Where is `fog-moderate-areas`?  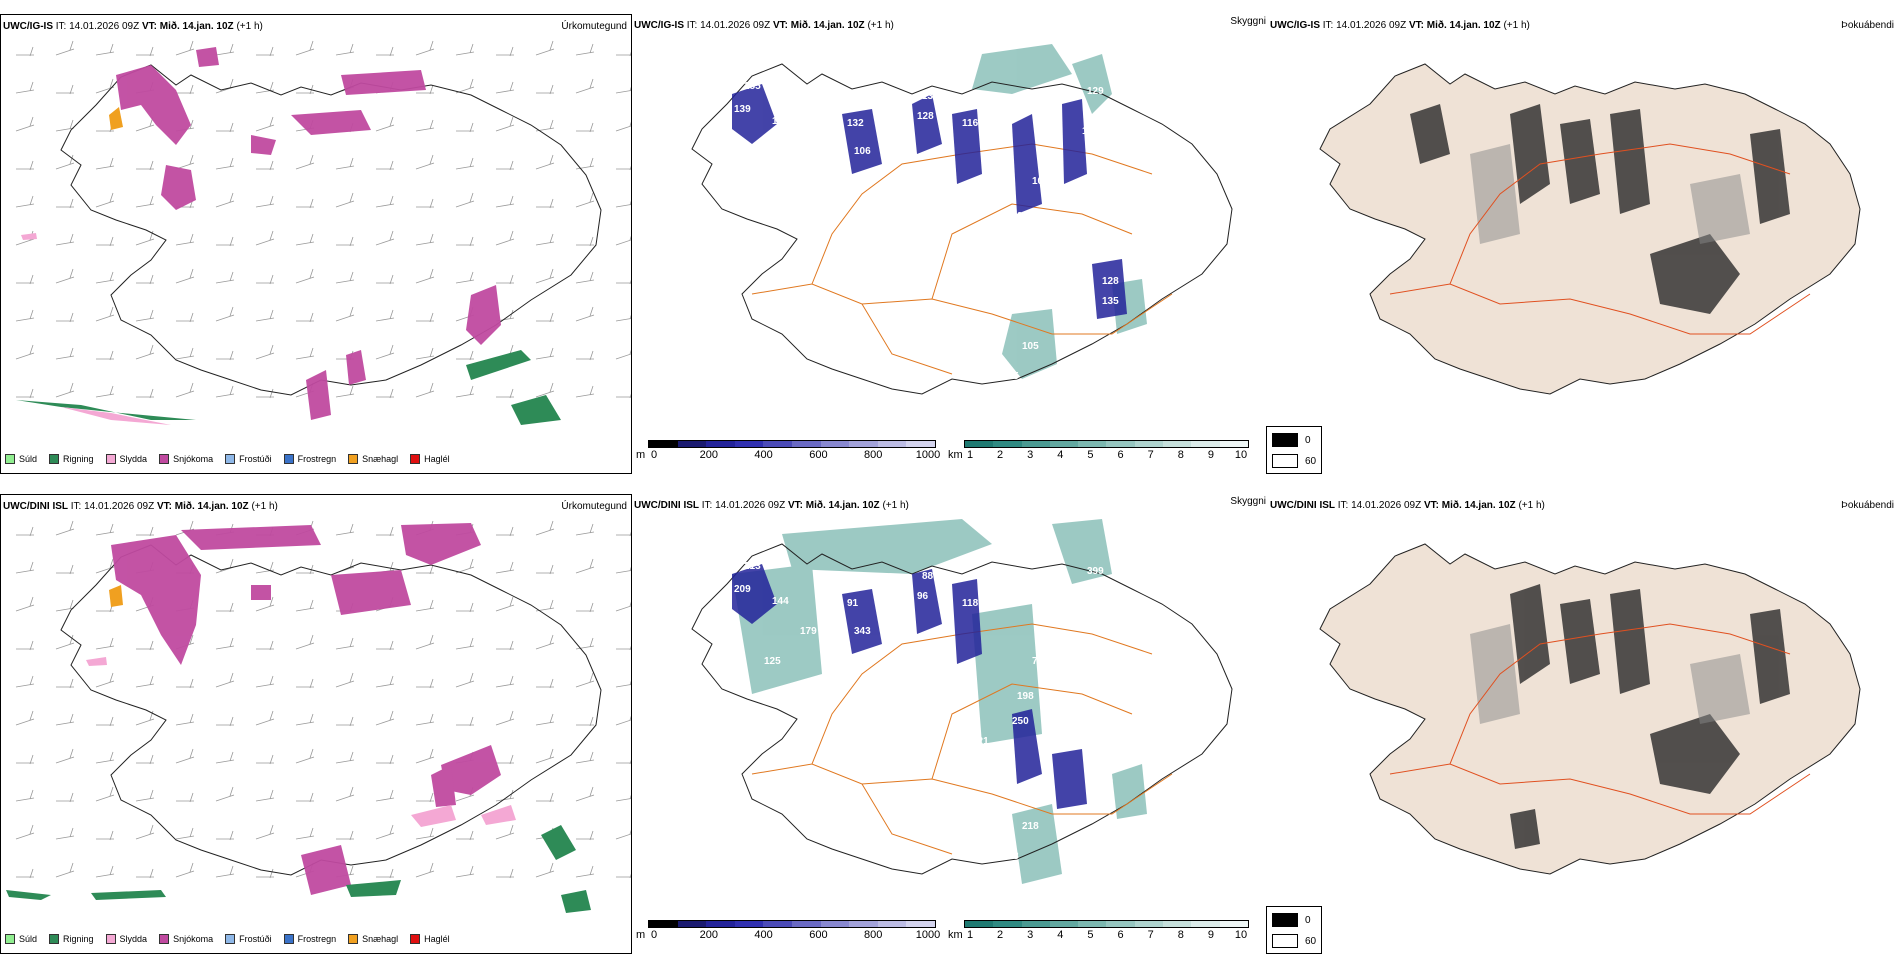 fog-moderate-areas is located at coordinates (1610, 674).